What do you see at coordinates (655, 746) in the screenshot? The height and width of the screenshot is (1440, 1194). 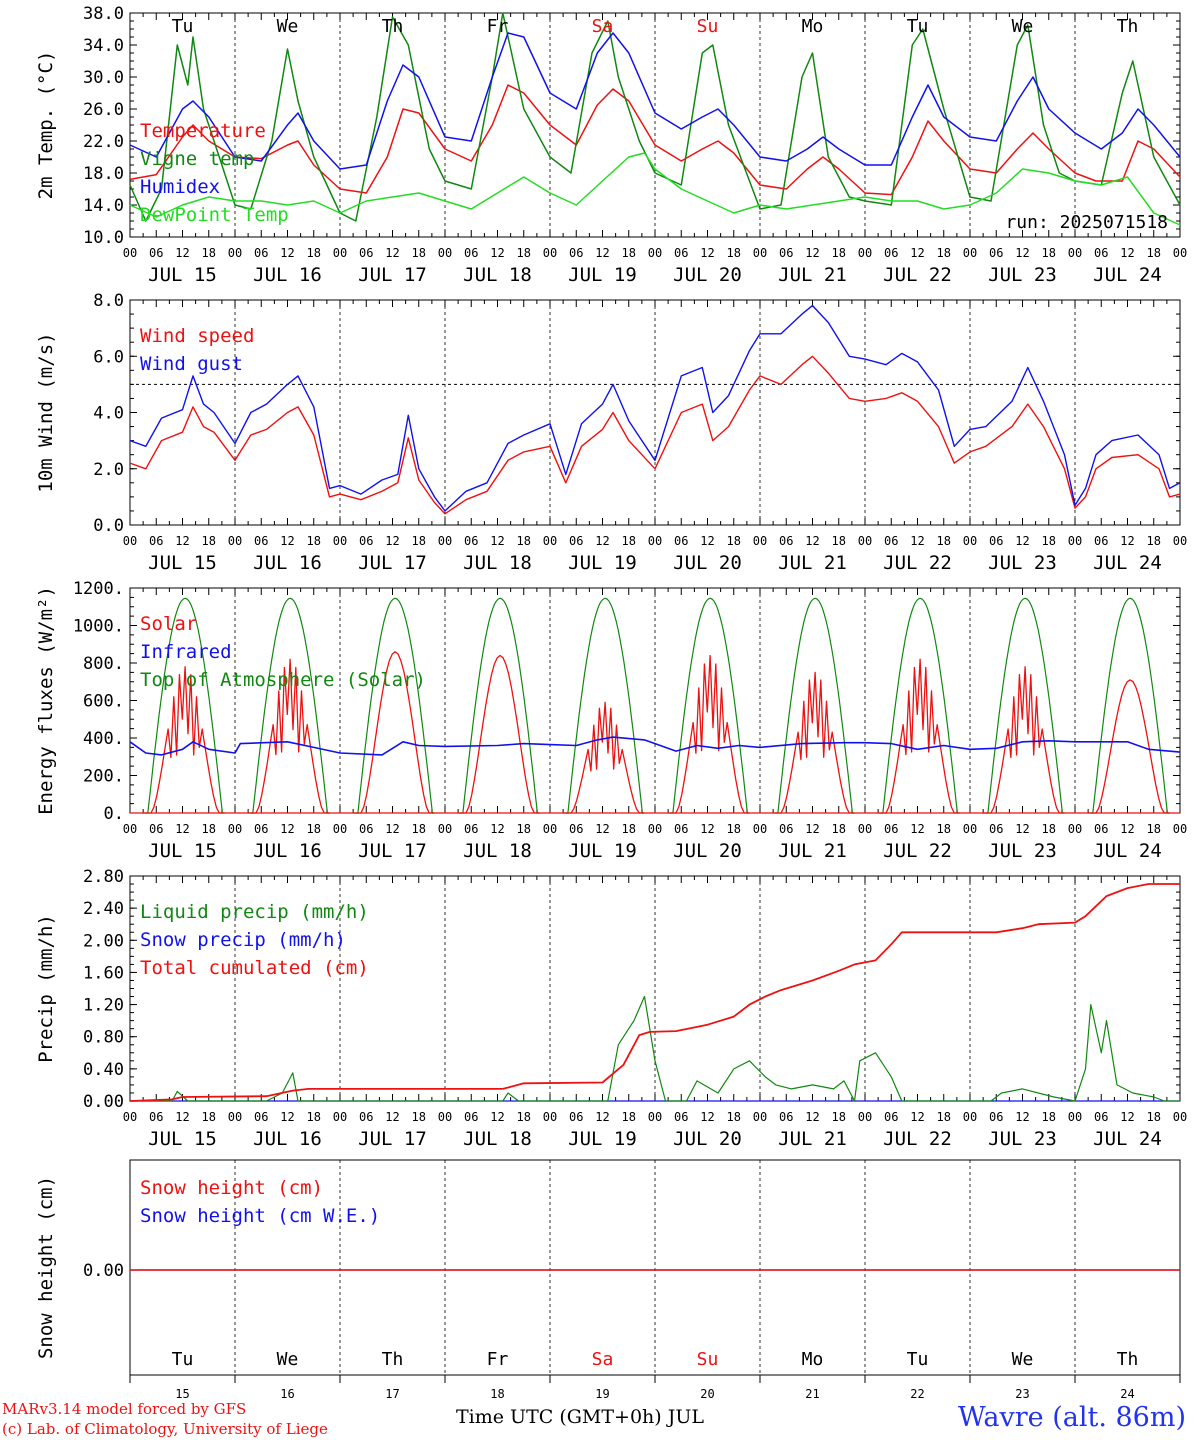 I see `infrared-line` at bounding box center [655, 746].